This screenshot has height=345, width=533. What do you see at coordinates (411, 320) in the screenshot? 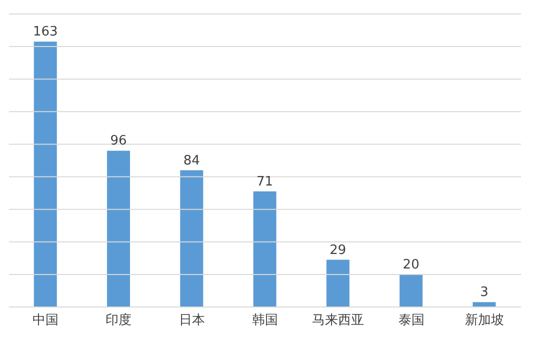
I see `x-tick-label: 泰国` at bounding box center [411, 320].